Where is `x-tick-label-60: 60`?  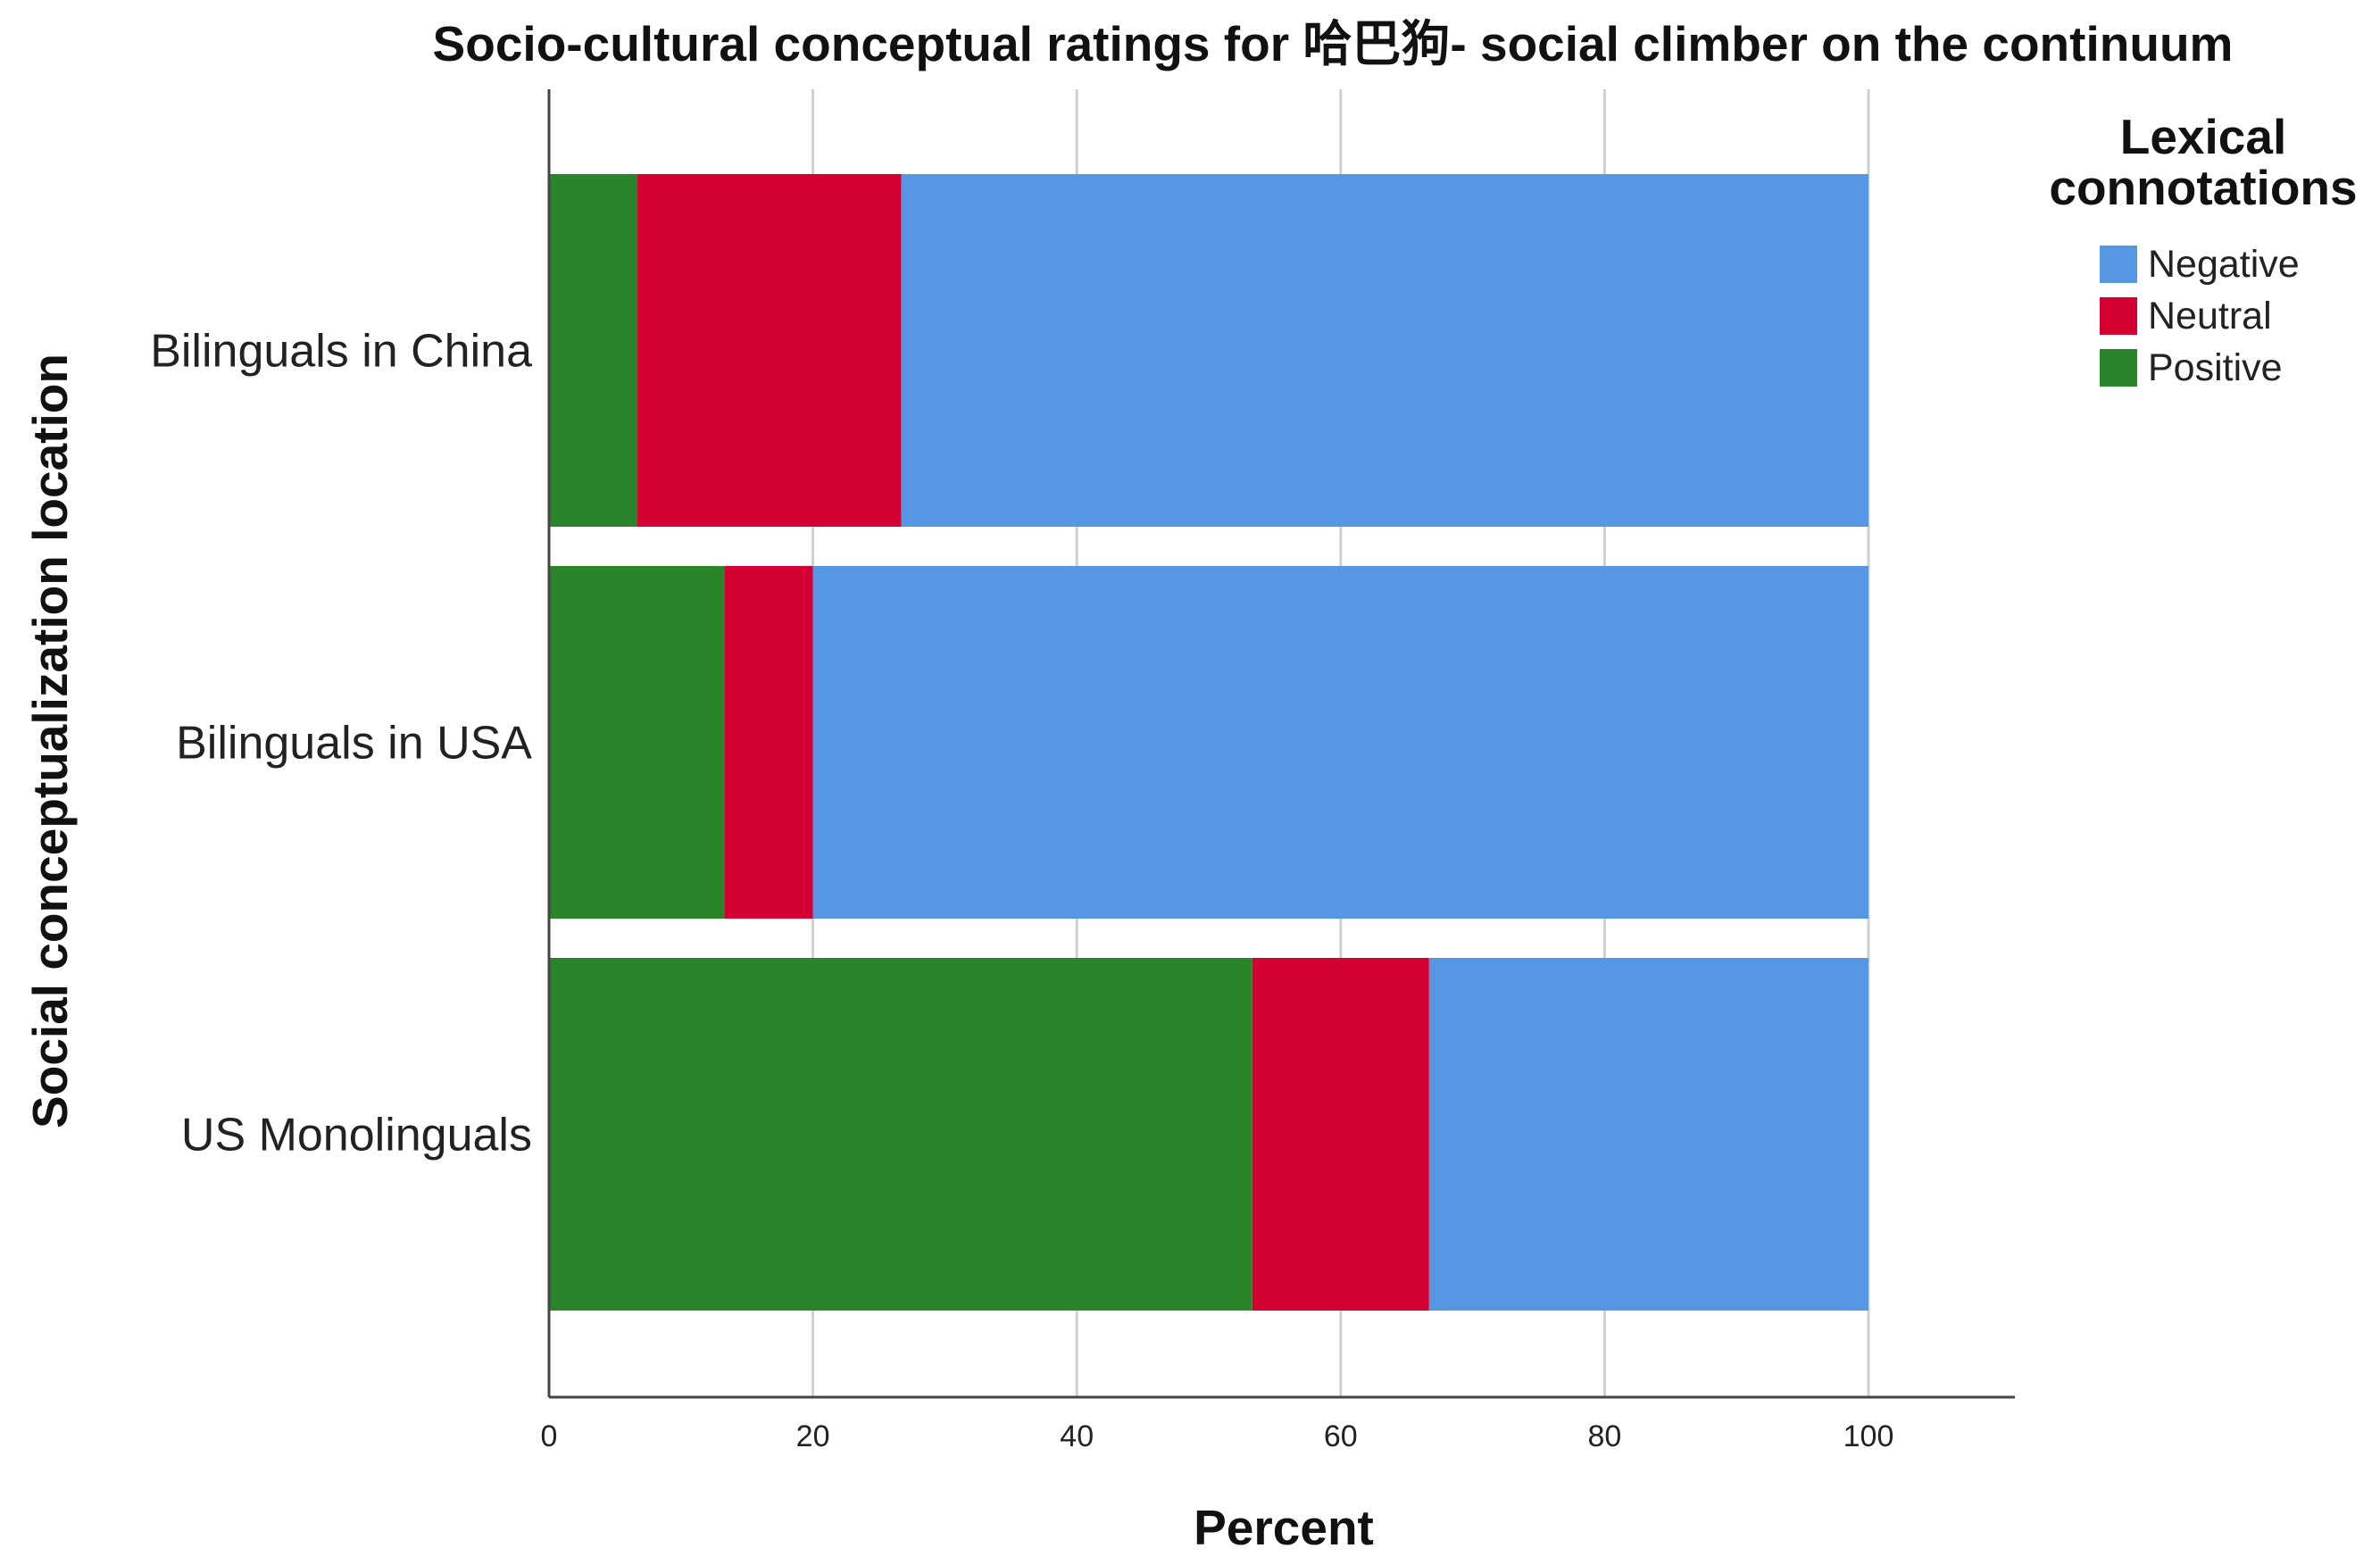 x-tick-label-60: 60 is located at coordinates (1341, 1436).